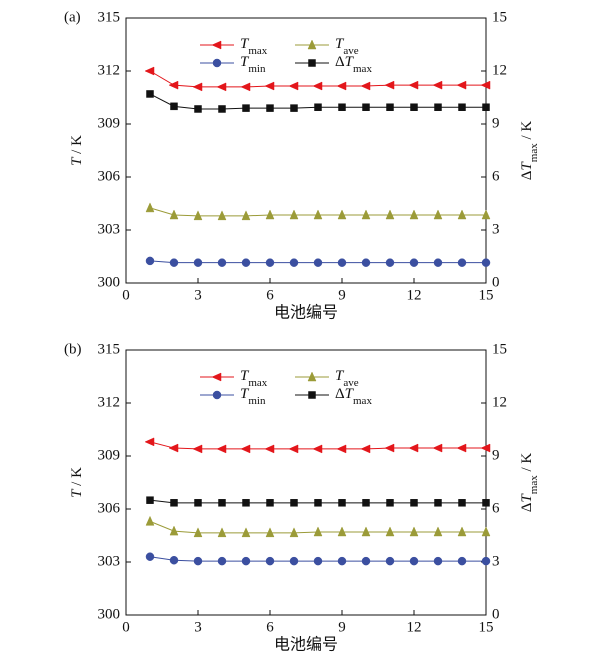 This screenshot has width=614, height=662. What do you see at coordinates (73, 349) in the screenshot?
I see `panel-label: (b)` at bounding box center [73, 349].